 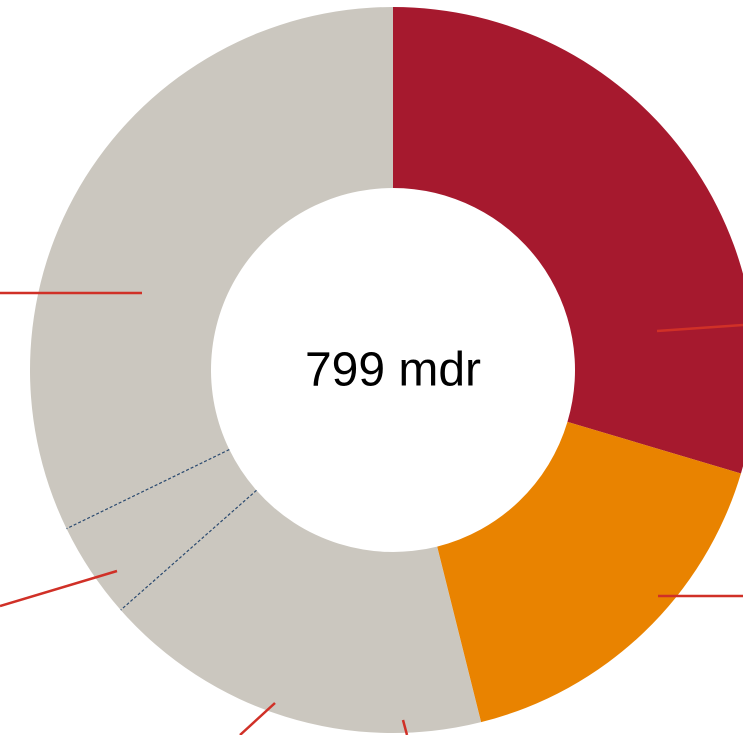 I want to click on center-label: 799 mdr, so click(x=393, y=370).